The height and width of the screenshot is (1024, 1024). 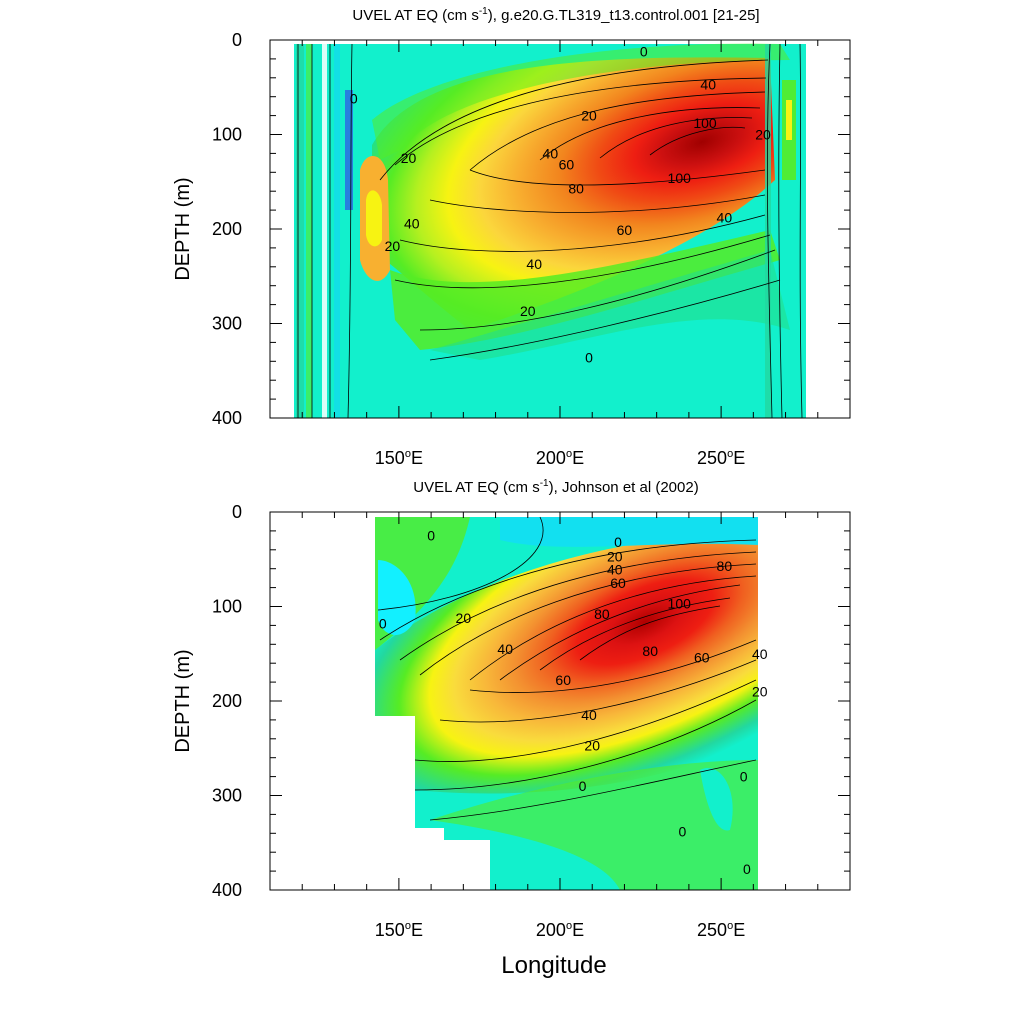 I want to click on y-tick-label-observations: 400, so click(x=227, y=890).